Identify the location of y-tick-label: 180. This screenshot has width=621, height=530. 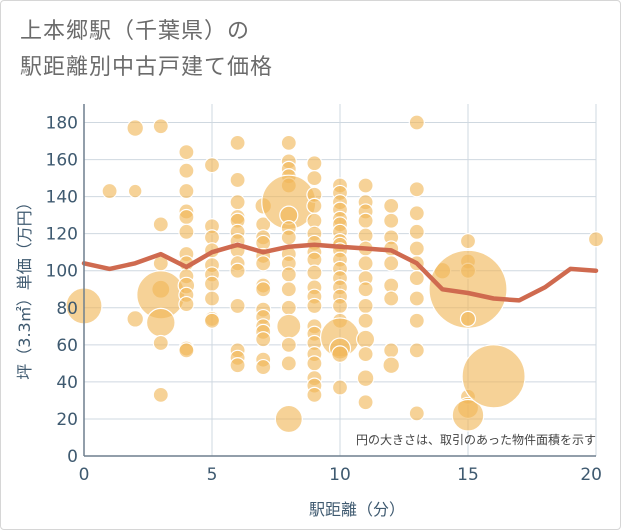
(62, 124).